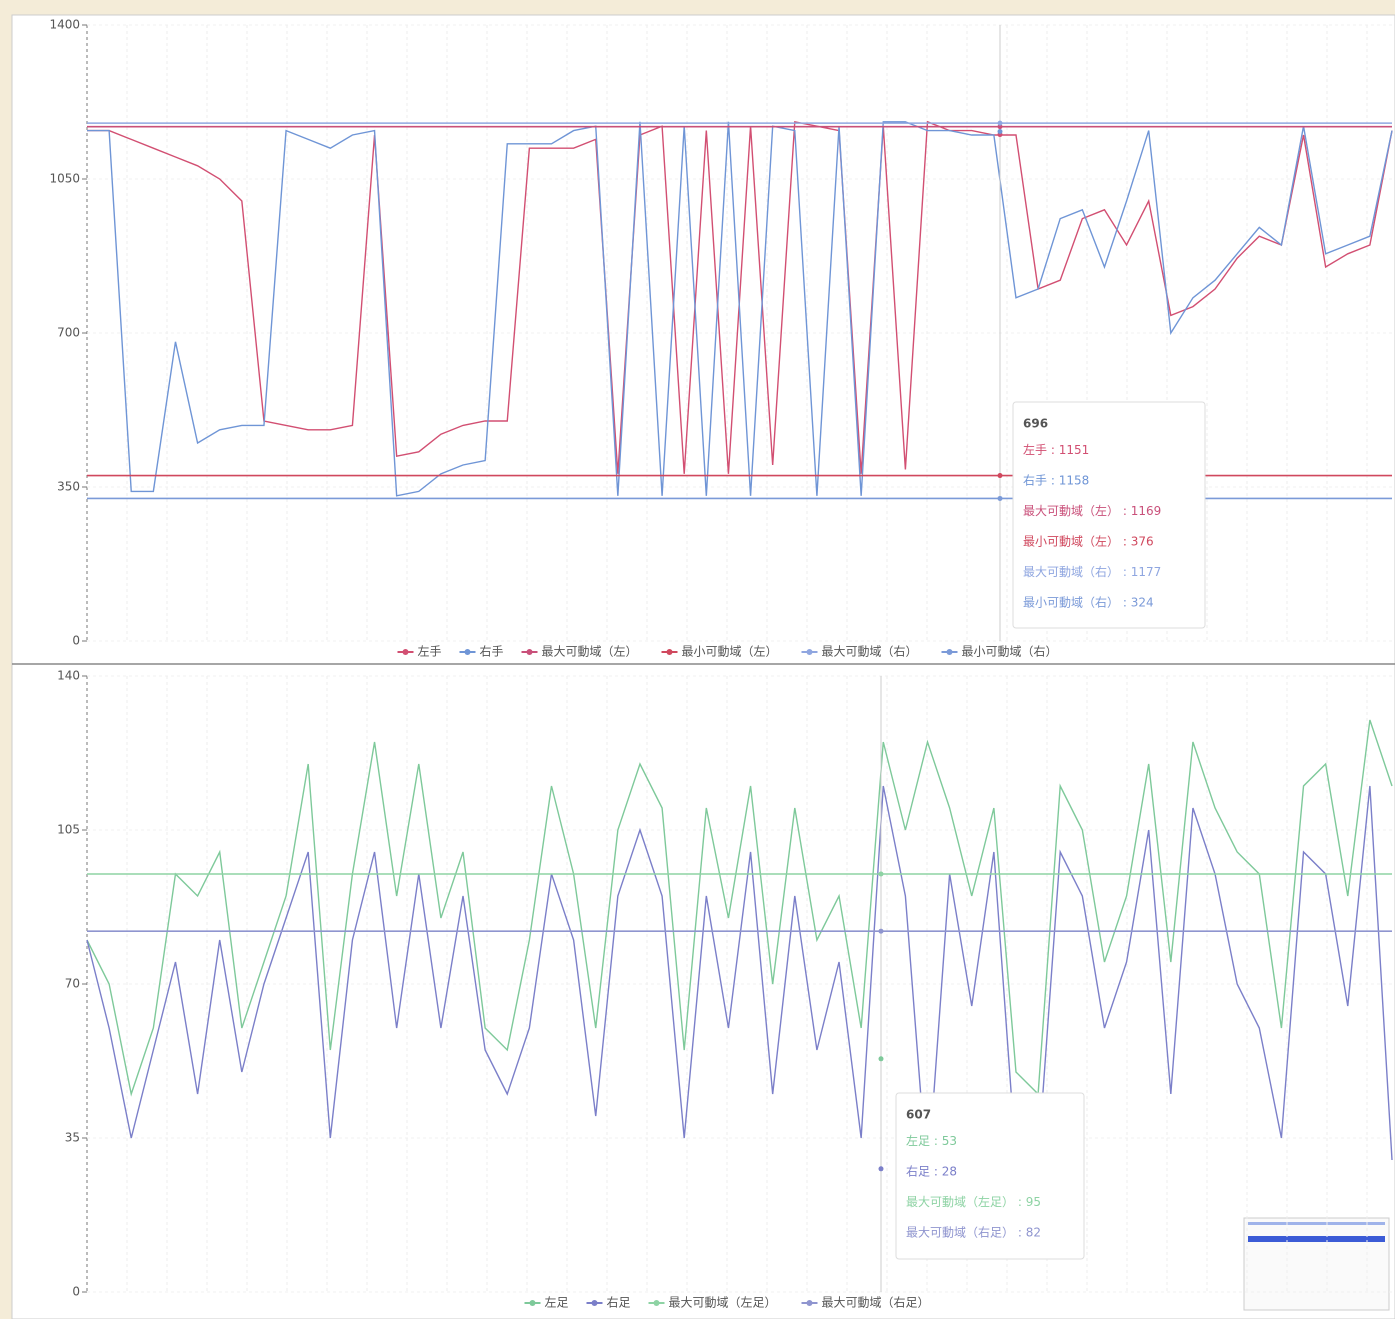 Image resolution: width=1395 pixels, height=1319 pixels. Describe the element at coordinates (1035, 424) in the screenshot. I see `tooltip-title: 696` at that location.